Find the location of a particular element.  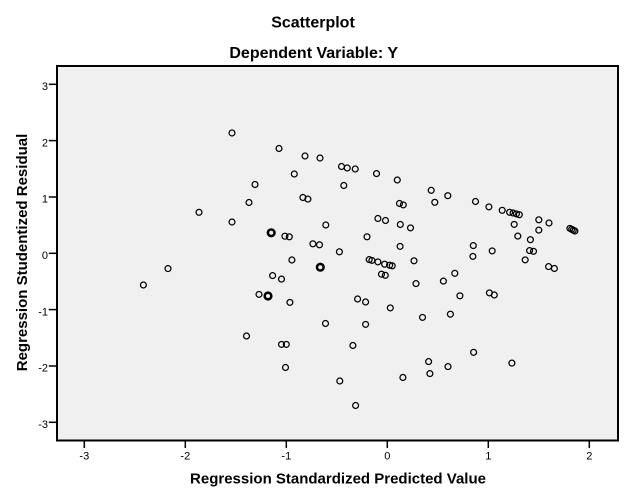

svg-text: Scatterplot is located at coordinates (313, 22).